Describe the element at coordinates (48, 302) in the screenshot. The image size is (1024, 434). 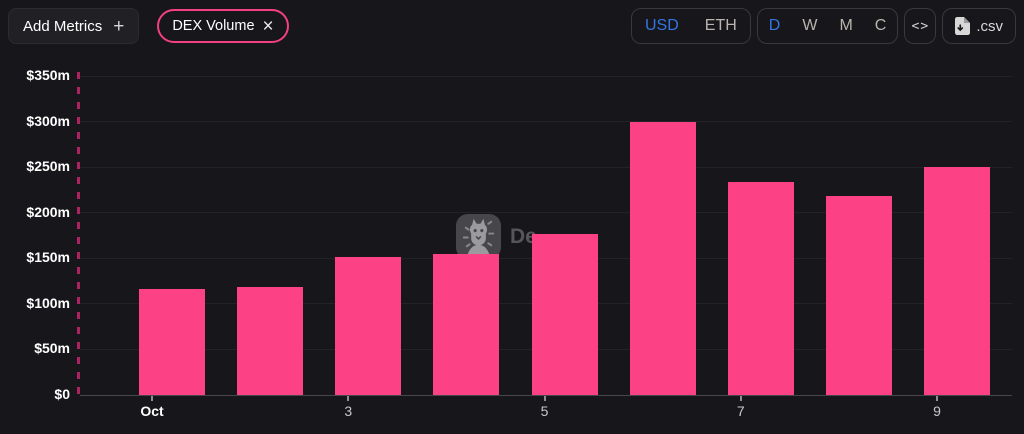
I see `y-axis-label: $100m` at that location.